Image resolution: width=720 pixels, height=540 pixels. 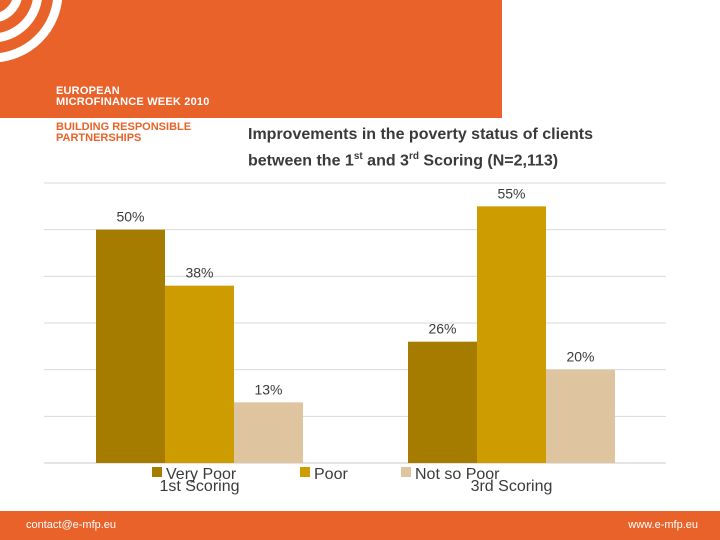 What do you see at coordinates (512, 486) in the screenshot?
I see `x-tick-label: 3rd Scoring` at bounding box center [512, 486].